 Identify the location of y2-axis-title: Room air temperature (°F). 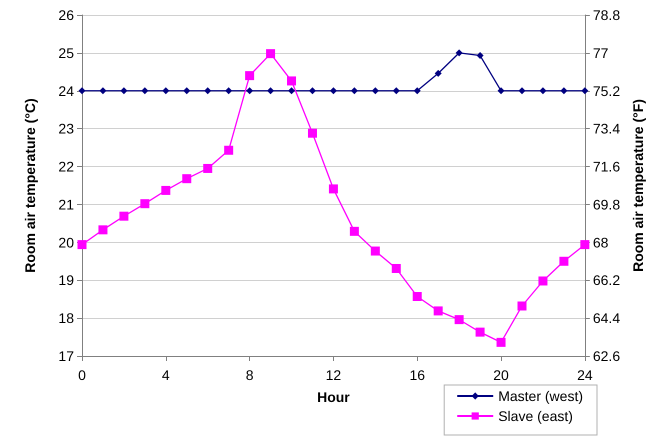
(638, 185).